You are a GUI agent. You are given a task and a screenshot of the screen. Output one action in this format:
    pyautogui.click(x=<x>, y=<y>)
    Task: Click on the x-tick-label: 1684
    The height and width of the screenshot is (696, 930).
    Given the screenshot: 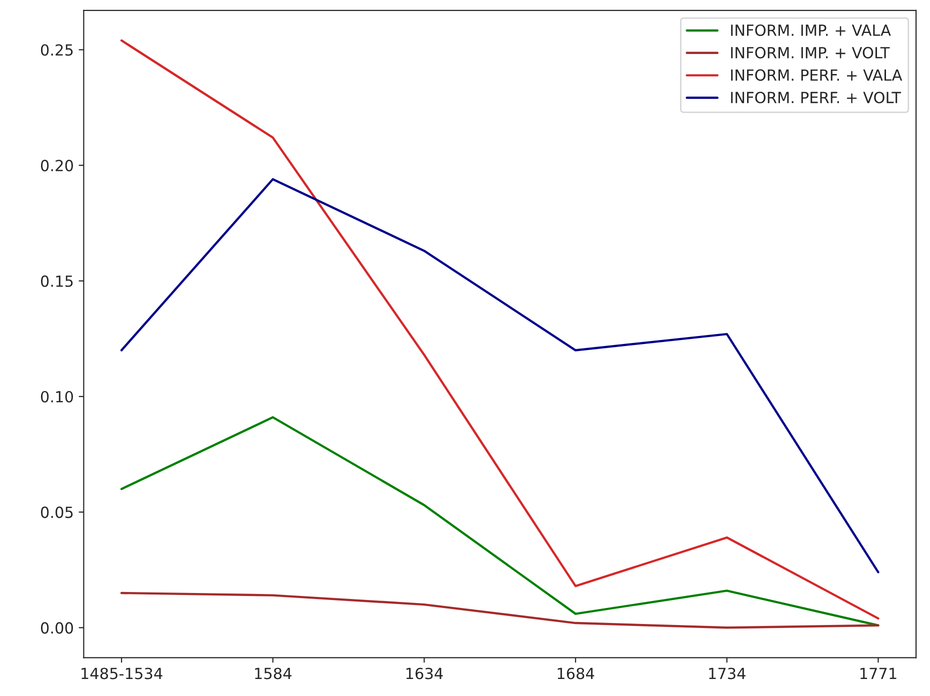 What is the action you would take?
    pyautogui.click(x=576, y=674)
    